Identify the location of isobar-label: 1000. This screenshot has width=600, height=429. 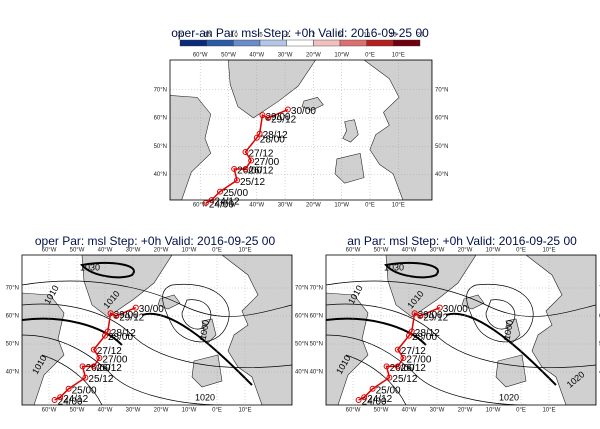
(204, 329).